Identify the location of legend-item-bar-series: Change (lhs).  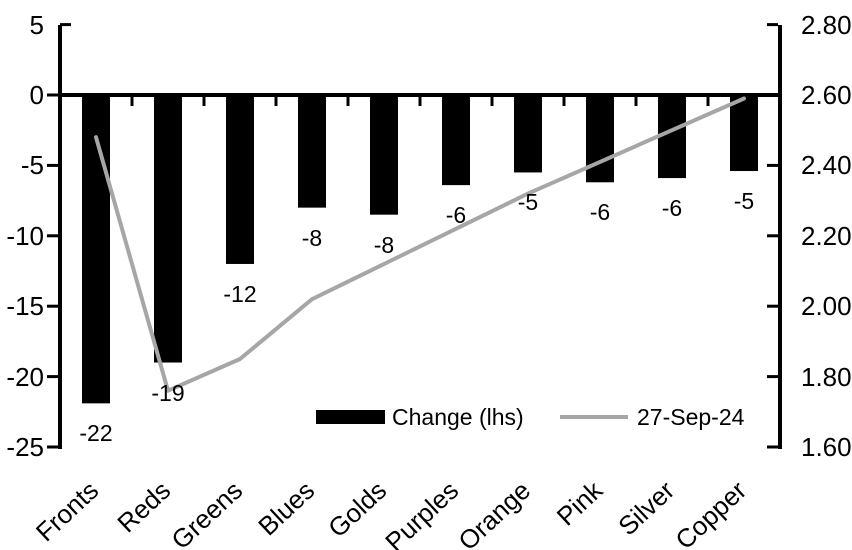
(420, 417).